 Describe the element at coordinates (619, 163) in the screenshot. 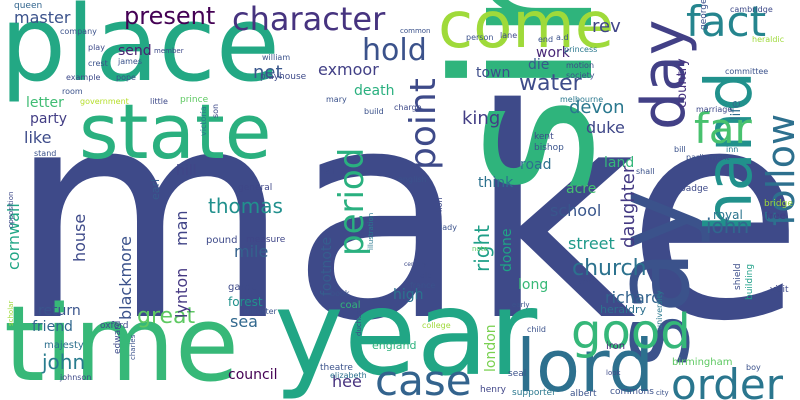

I see `word-land: land` at that location.